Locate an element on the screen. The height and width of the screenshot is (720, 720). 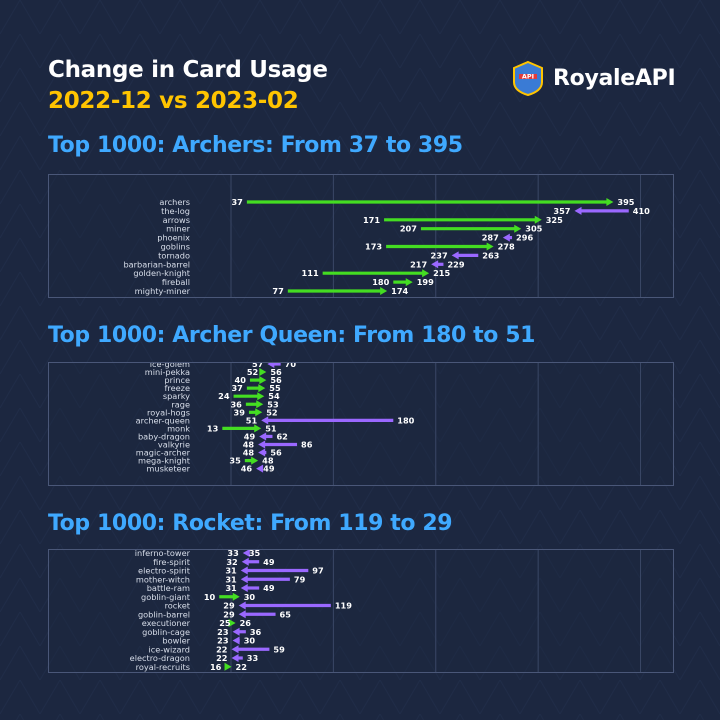
value-to: 55 is located at coordinates (275, 388).